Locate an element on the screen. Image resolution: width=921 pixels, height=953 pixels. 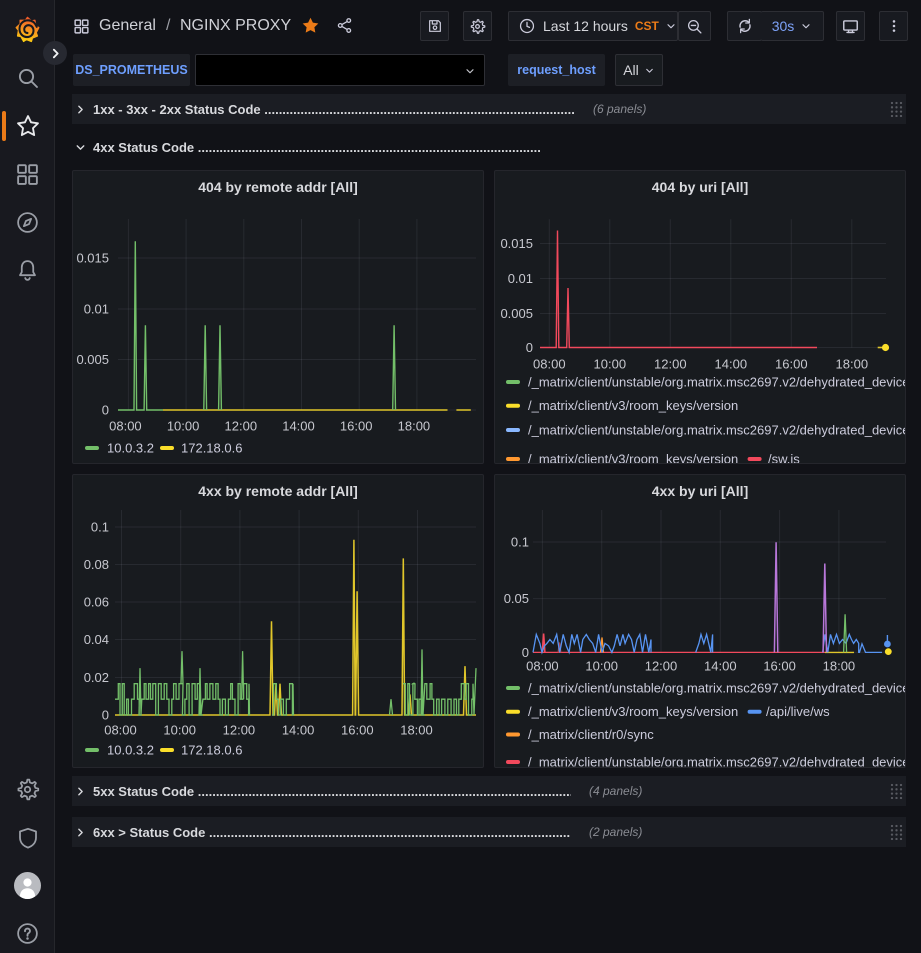
svg-text: 0.02 is located at coordinates (96, 677).